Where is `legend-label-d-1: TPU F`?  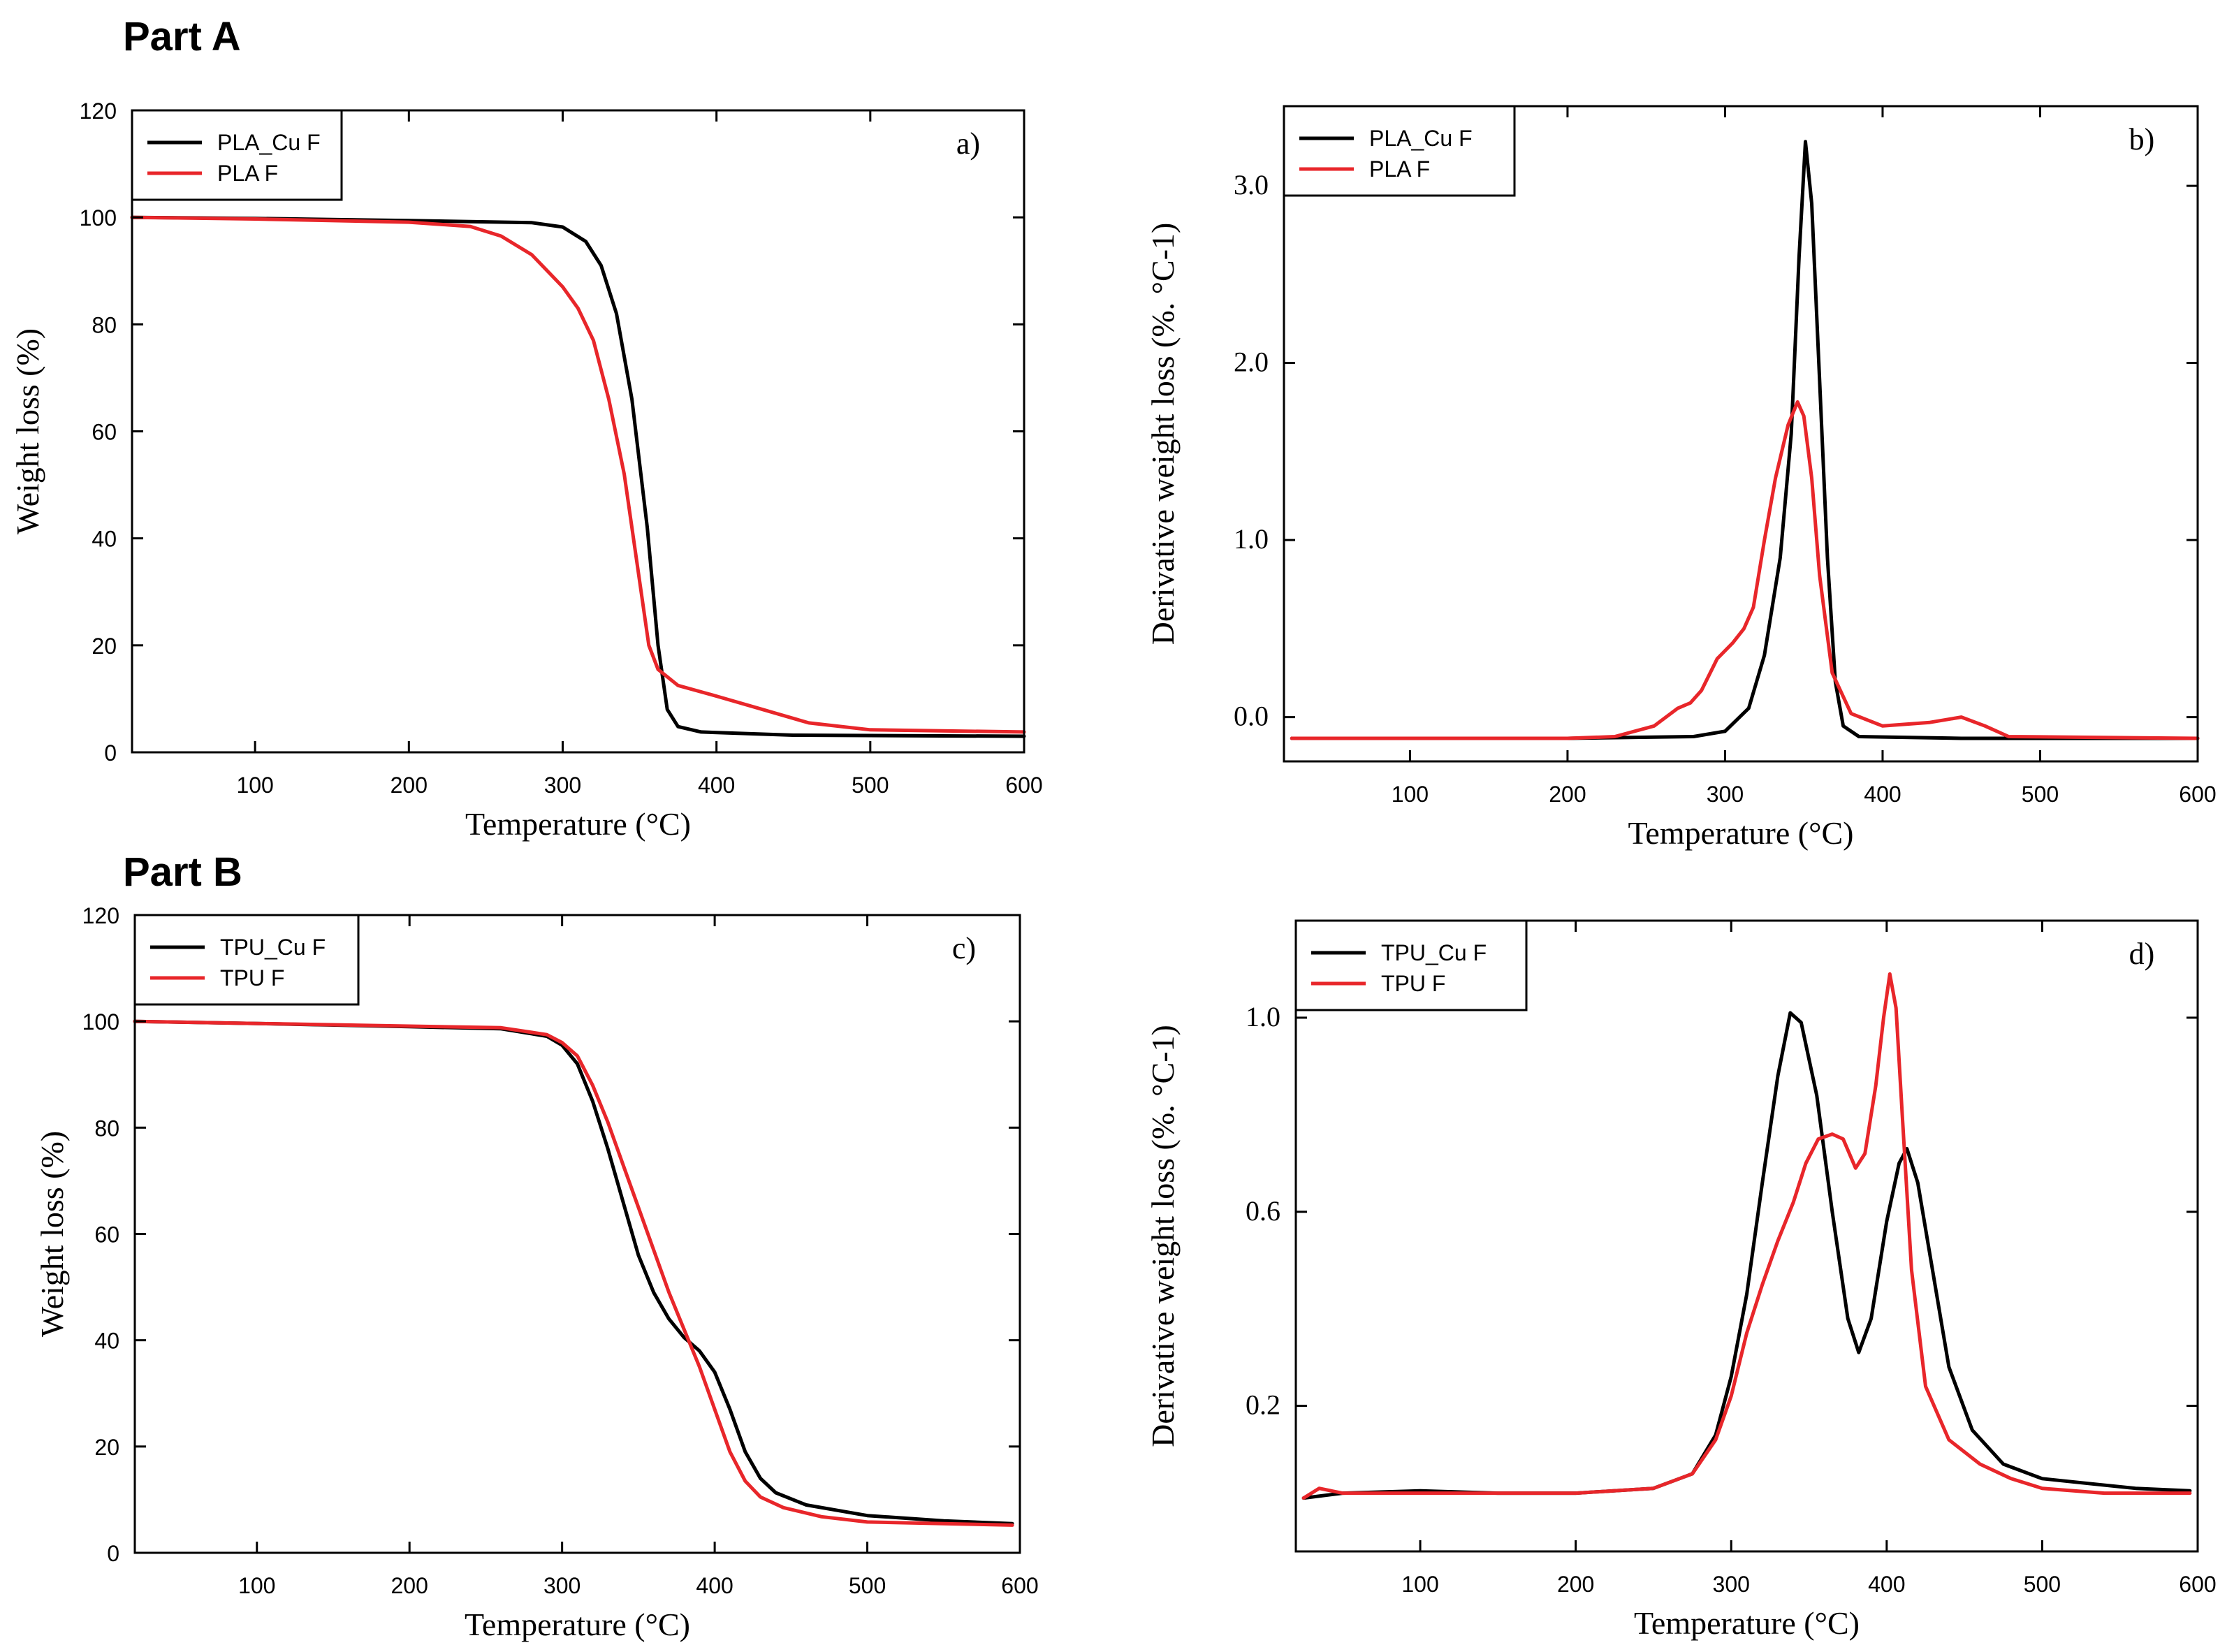 legend-label-d-1: TPU F is located at coordinates (1413, 983).